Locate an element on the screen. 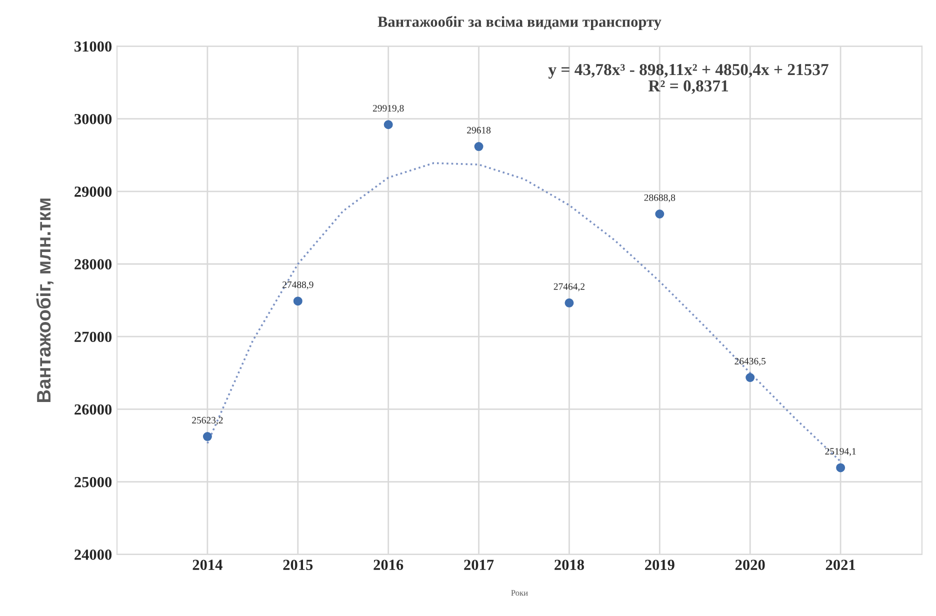 The image size is (936, 616). x-tick-label: 2016 is located at coordinates (389, 565).